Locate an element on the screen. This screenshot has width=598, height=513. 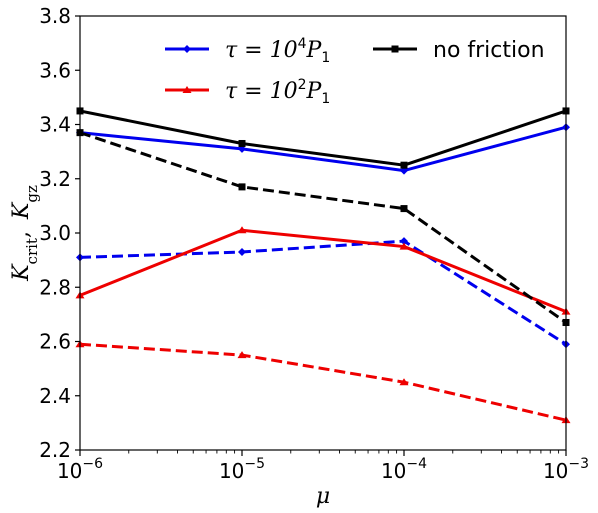
x-tick-label: 10⁻⁵ is located at coordinates (242, 469).